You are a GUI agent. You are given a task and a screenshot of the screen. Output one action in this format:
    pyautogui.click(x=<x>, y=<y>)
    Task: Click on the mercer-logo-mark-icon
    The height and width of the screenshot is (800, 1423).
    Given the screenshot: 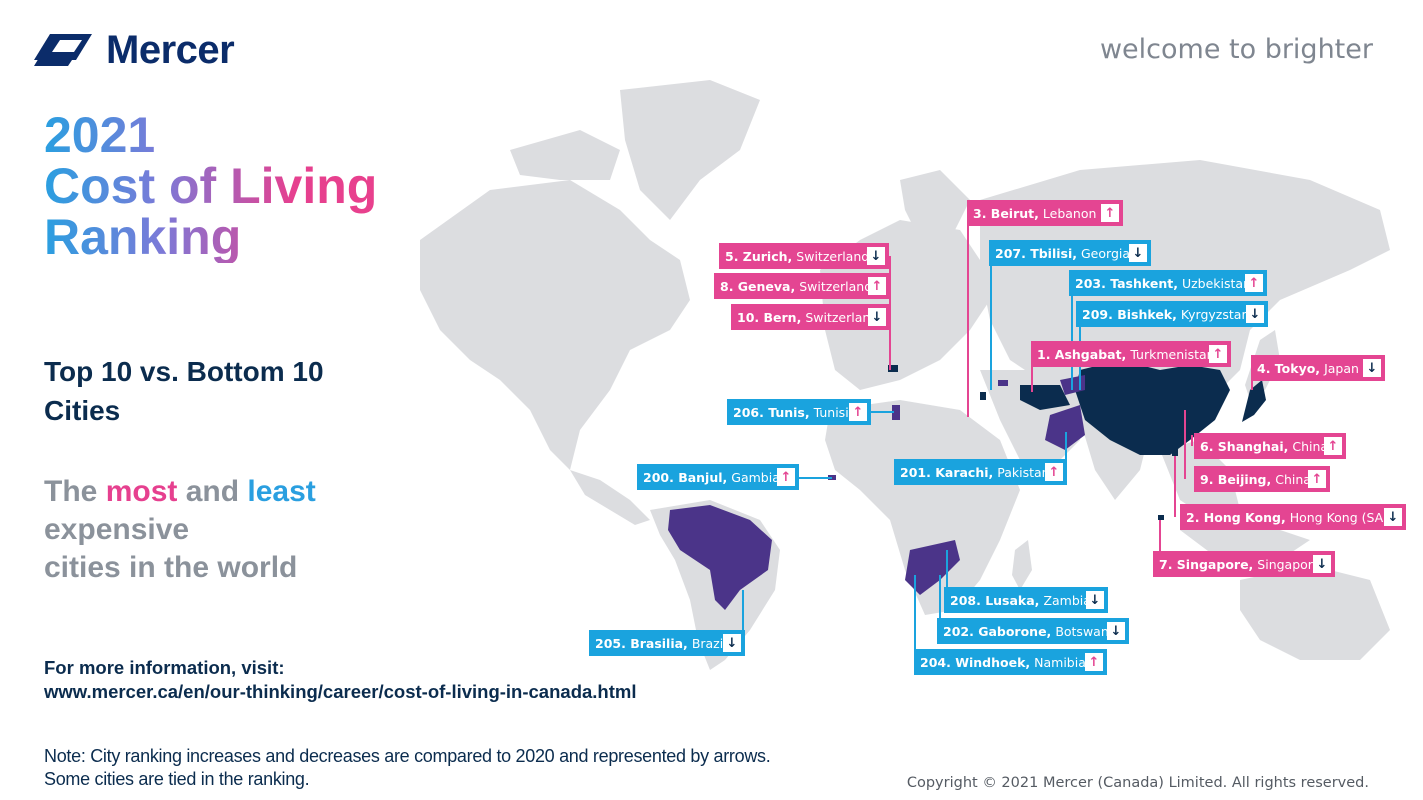 What is the action you would take?
    pyautogui.click(x=63, y=50)
    